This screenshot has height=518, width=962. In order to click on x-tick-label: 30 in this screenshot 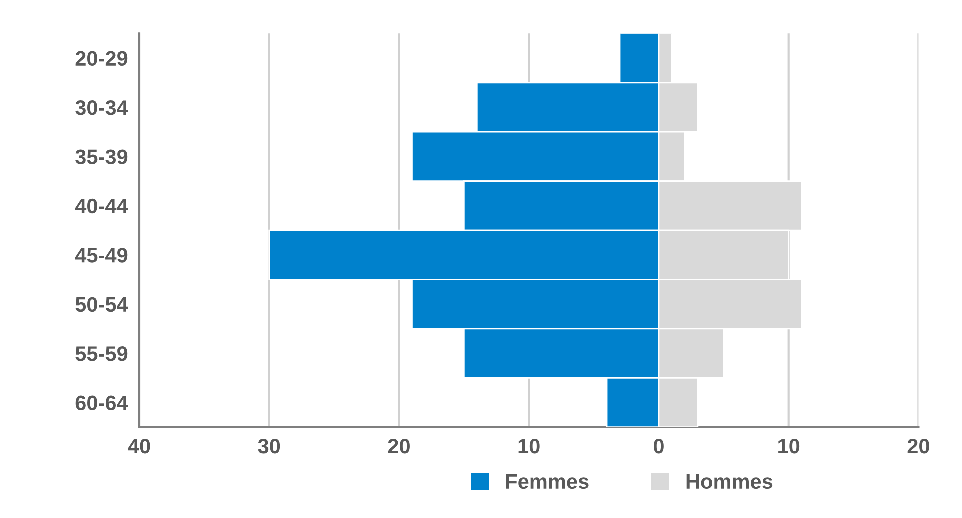, I will do `click(269, 446)`.